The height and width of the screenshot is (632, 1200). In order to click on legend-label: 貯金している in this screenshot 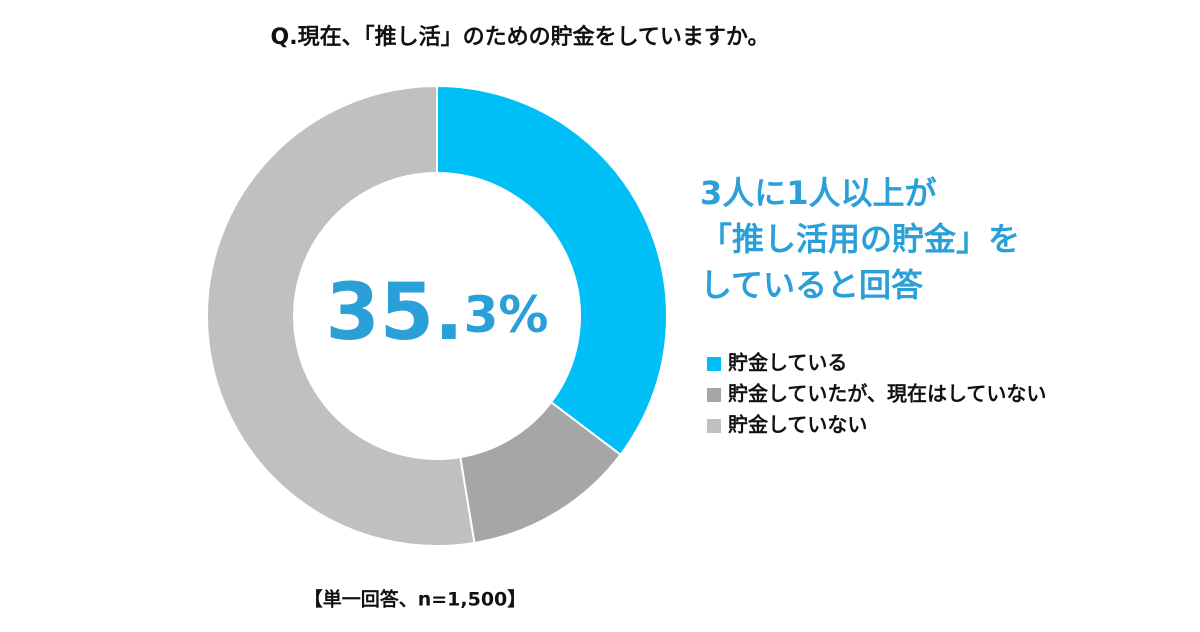, I will do `click(787, 363)`.